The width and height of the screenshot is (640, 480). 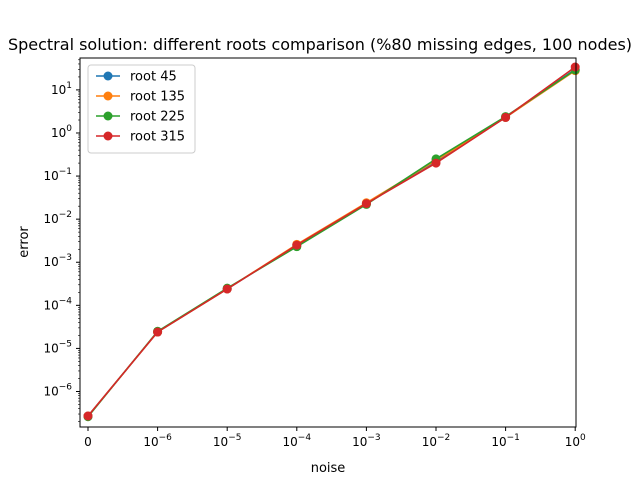 I want to click on x-tick-label: 10⁻⁶, so click(x=157, y=441).